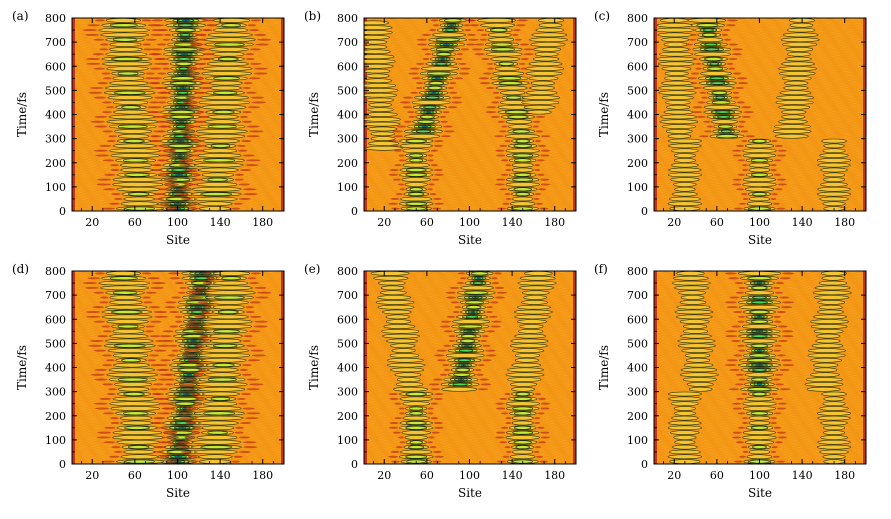  Describe the element at coordinates (22, 114) in the screenshot. I see `y-axis-label: Time/fs` at that location.